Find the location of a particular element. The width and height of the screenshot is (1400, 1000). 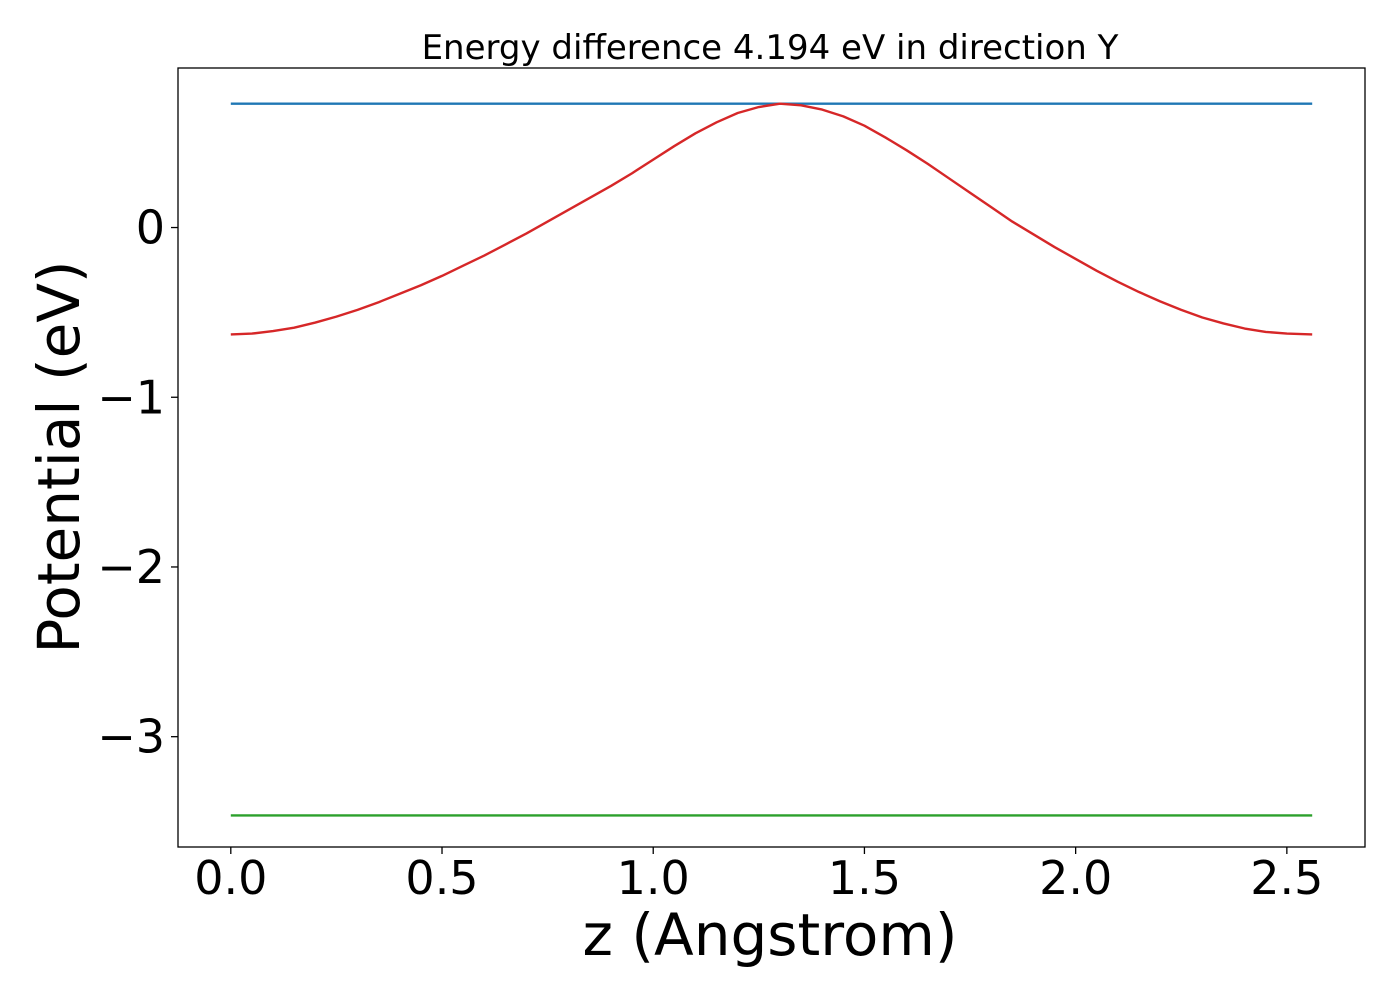

x-tick-label: 1.5 is located at coordinates (864, 878).